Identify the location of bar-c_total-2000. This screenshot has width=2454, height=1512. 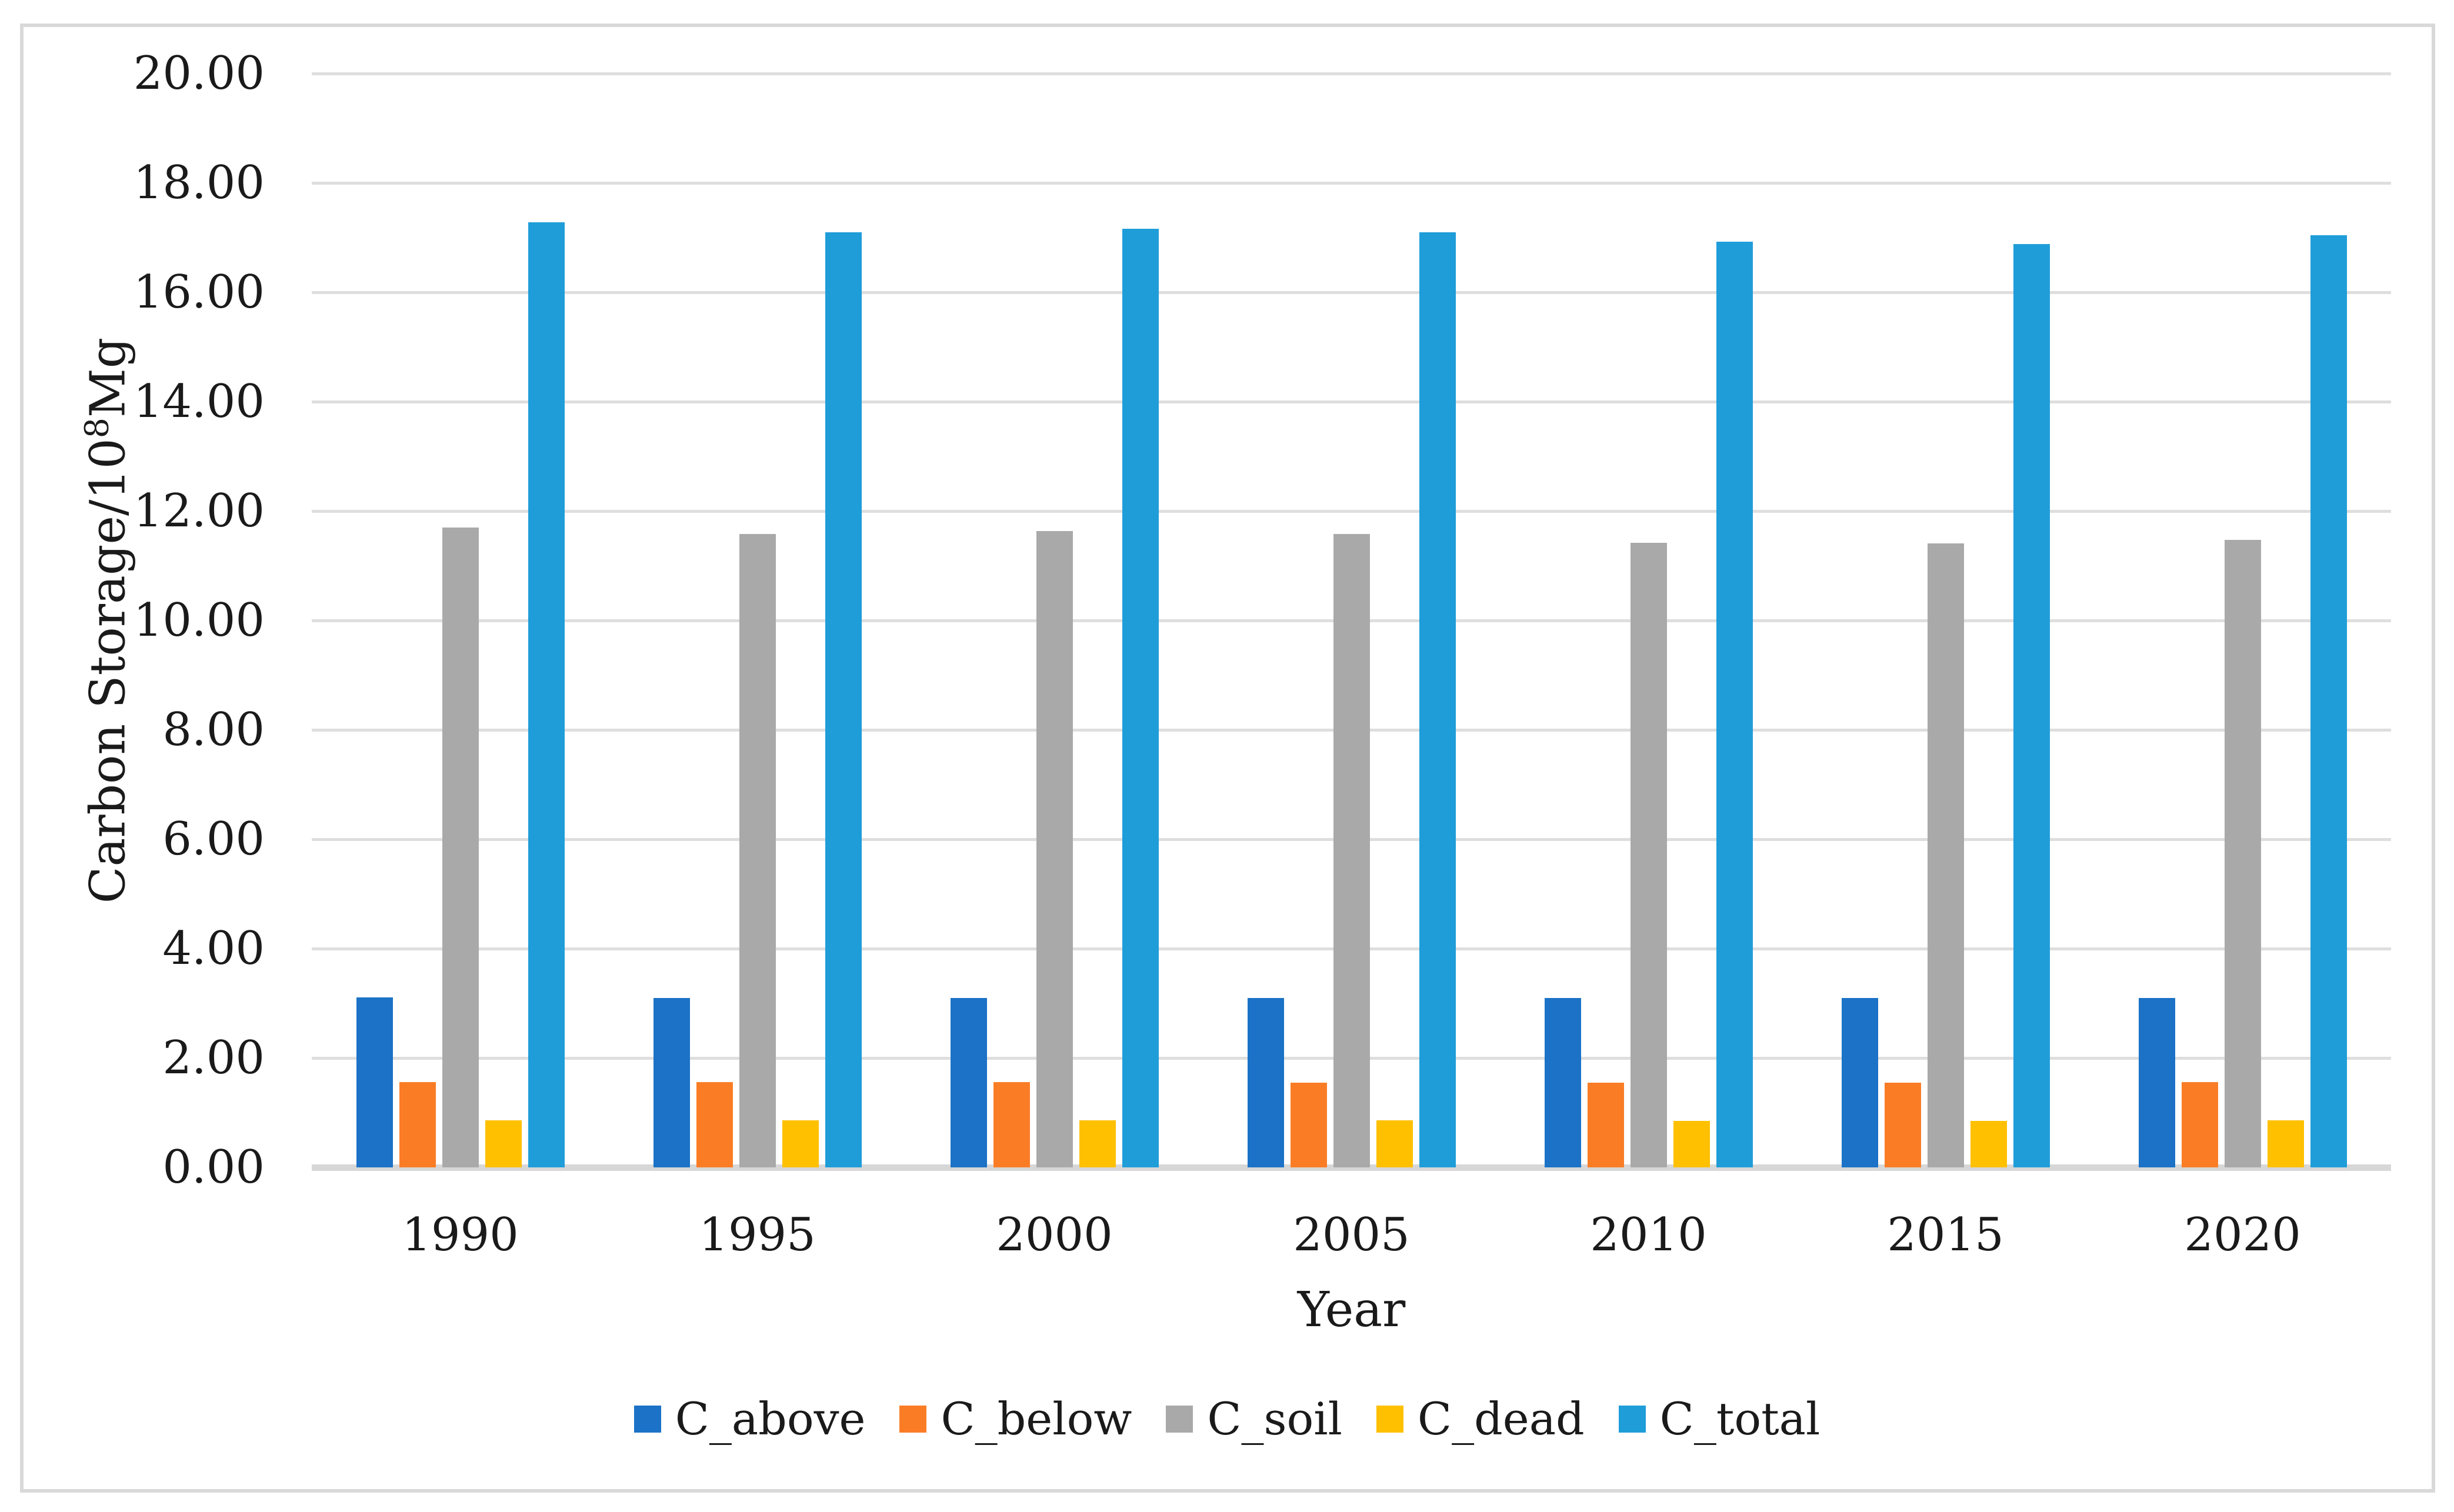
(1140, 698).